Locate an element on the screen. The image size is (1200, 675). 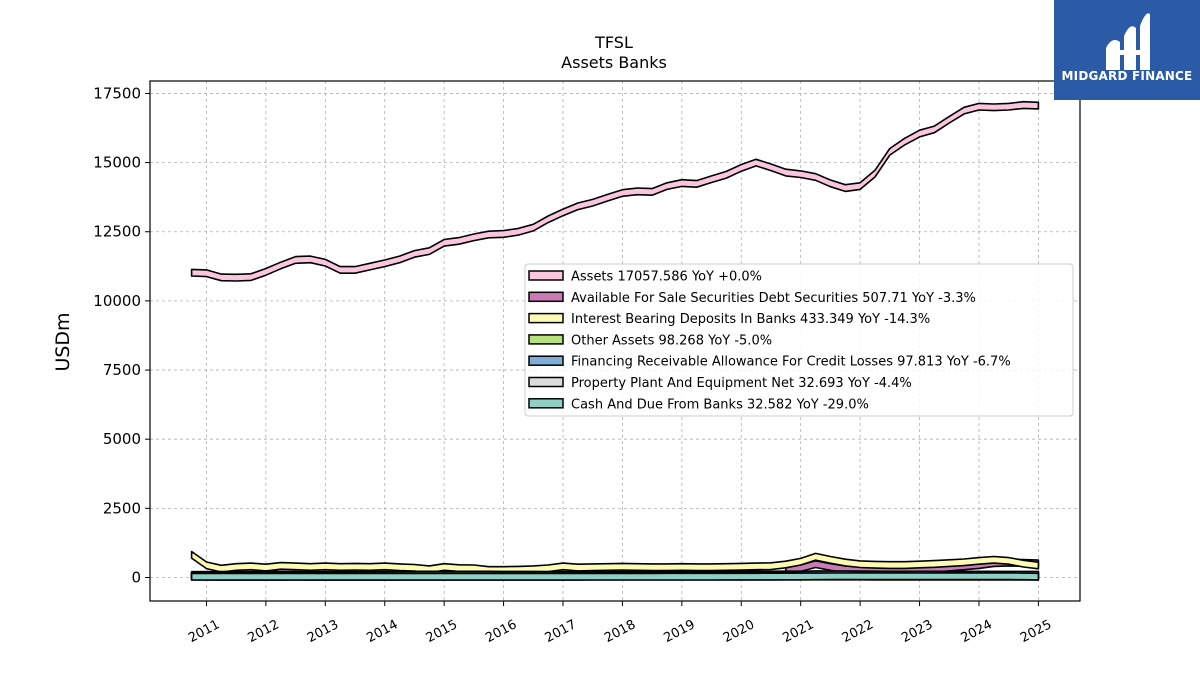
y-tick-label: 7500 is located at coordinates (122, 370).